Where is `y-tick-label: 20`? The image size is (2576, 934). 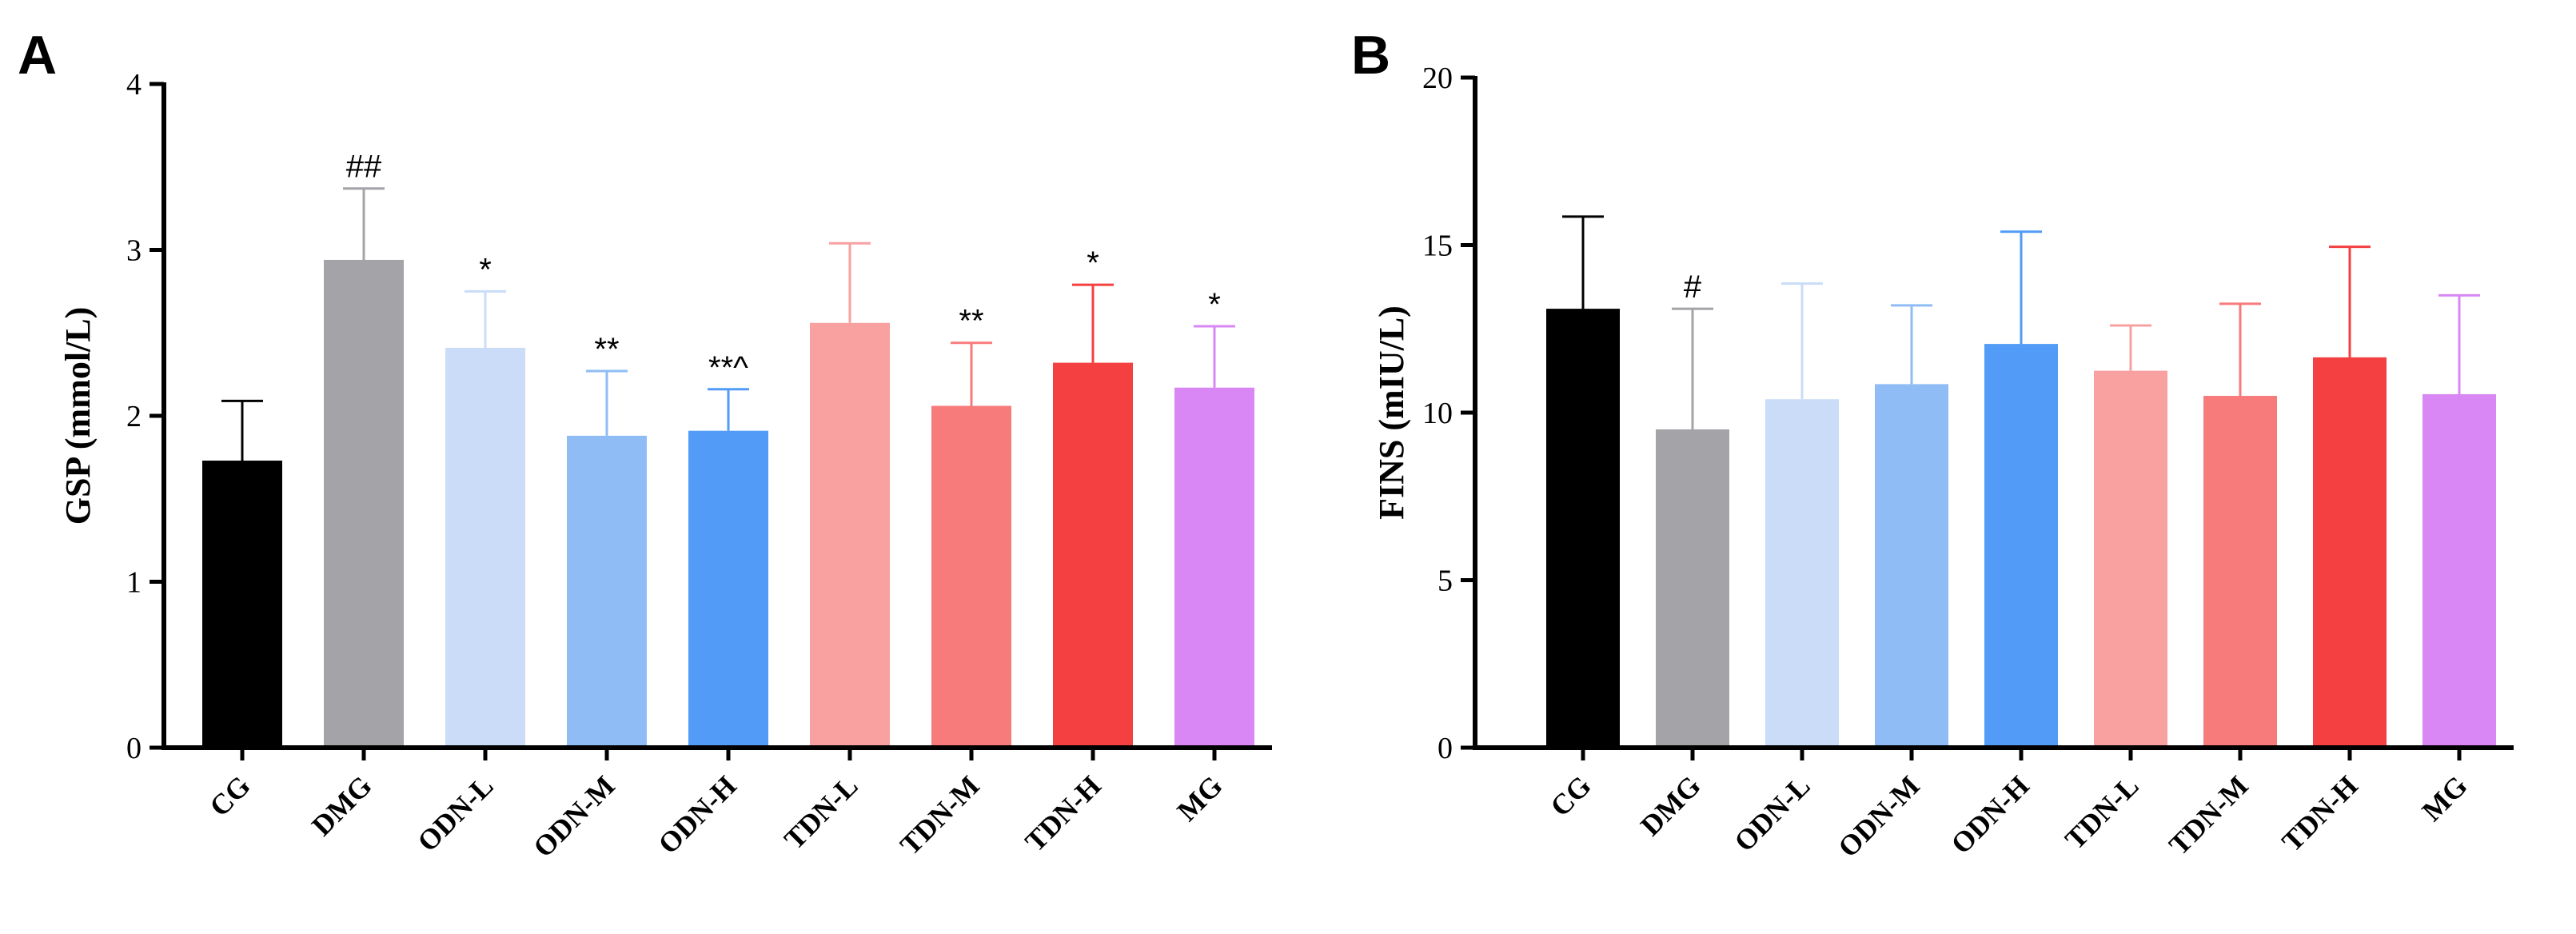 y-tick-label: 20 is located at coordinates (1437, 78).